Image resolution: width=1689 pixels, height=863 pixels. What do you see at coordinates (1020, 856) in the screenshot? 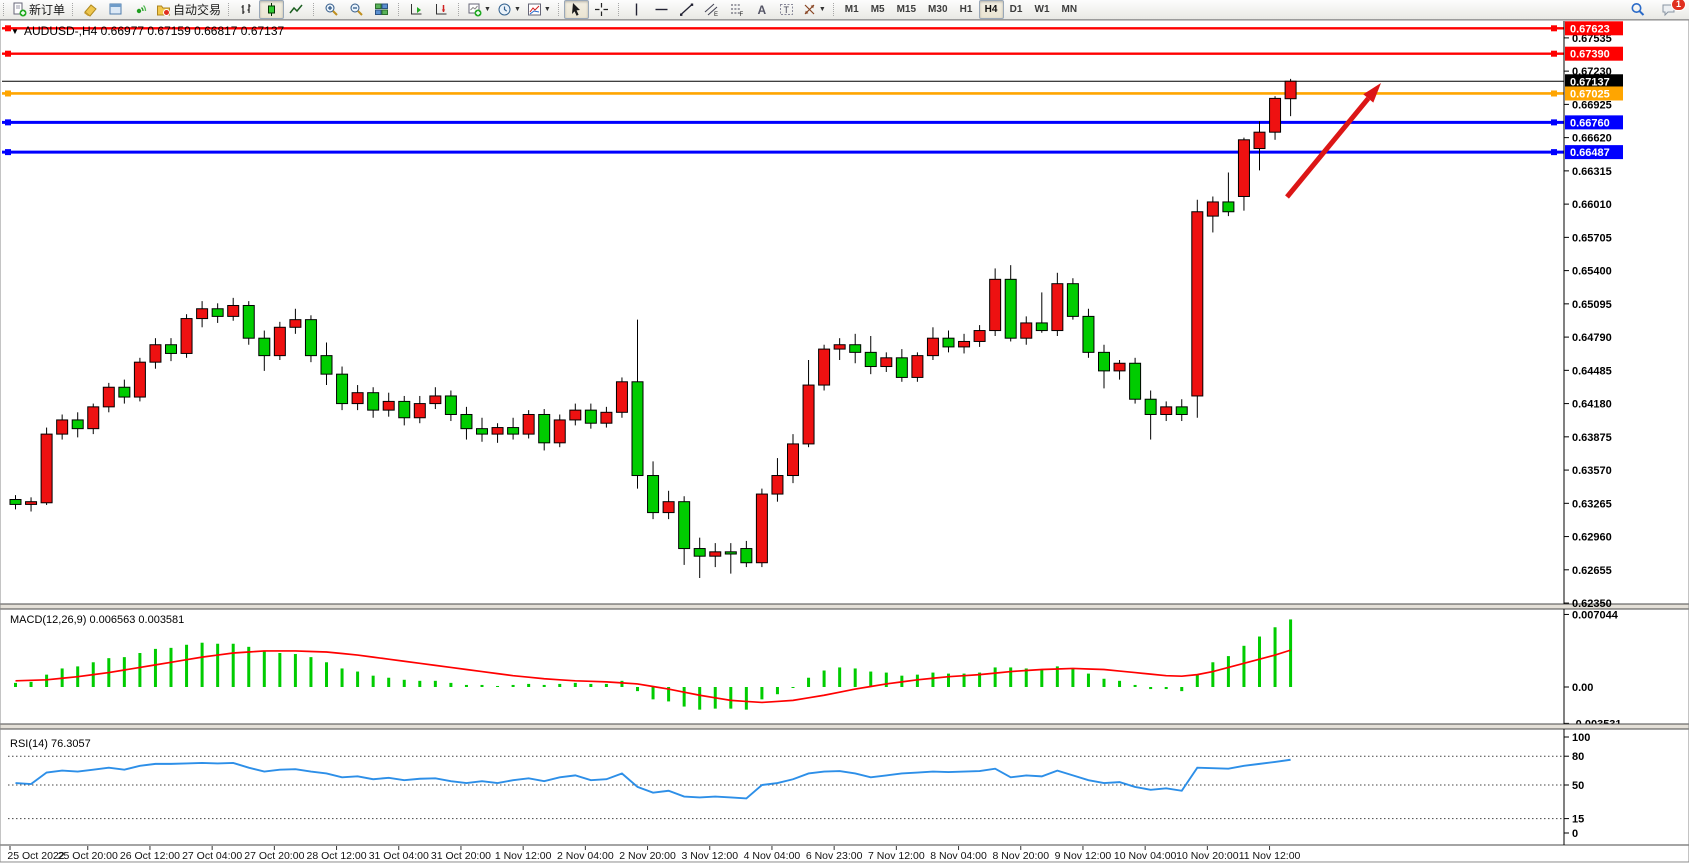
I see `time-axis-label: 8 Nov 20:00` at bounding box center [1020, 856].